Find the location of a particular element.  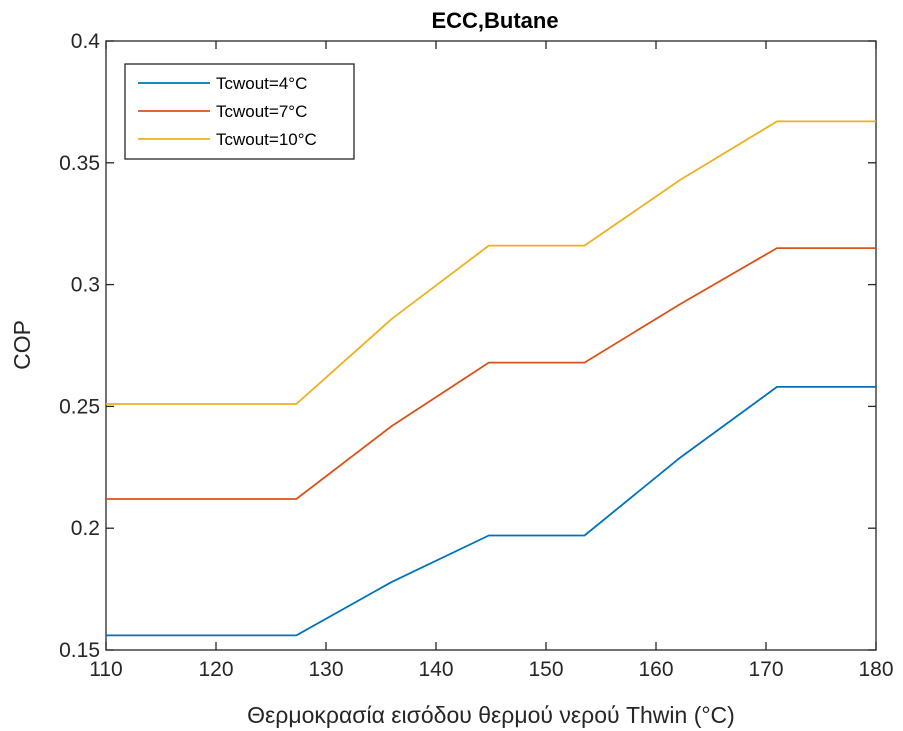

x-tick-label: 120 is located at coordinates (215, 669).